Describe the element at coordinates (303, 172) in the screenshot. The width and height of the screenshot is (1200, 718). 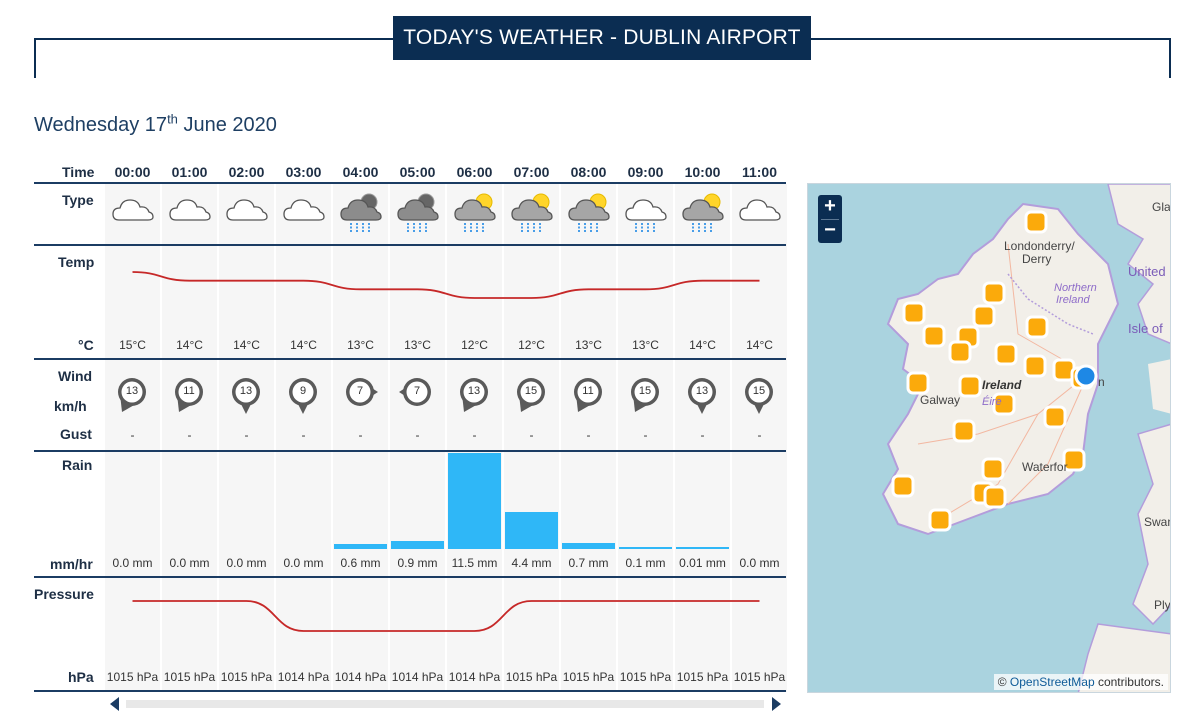
I see `hour-time-label: 03:00` at that location.